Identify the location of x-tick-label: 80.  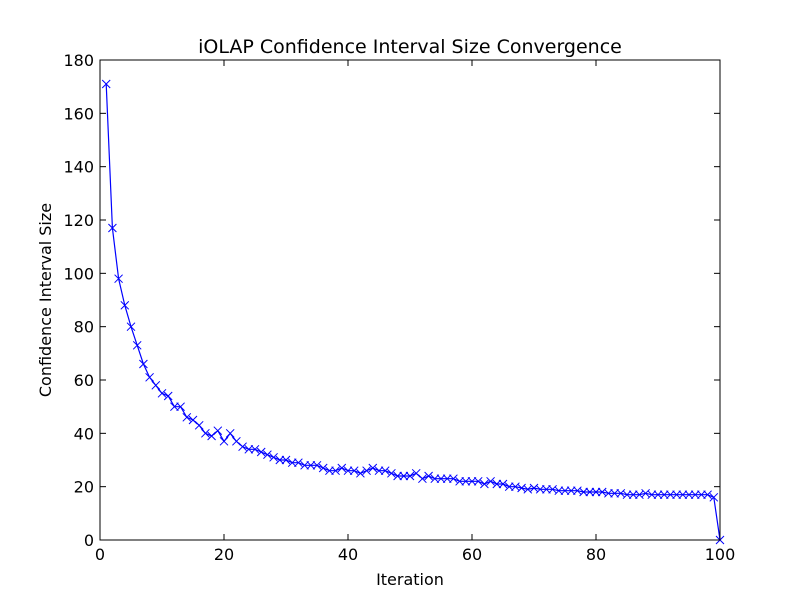
(596, 554).